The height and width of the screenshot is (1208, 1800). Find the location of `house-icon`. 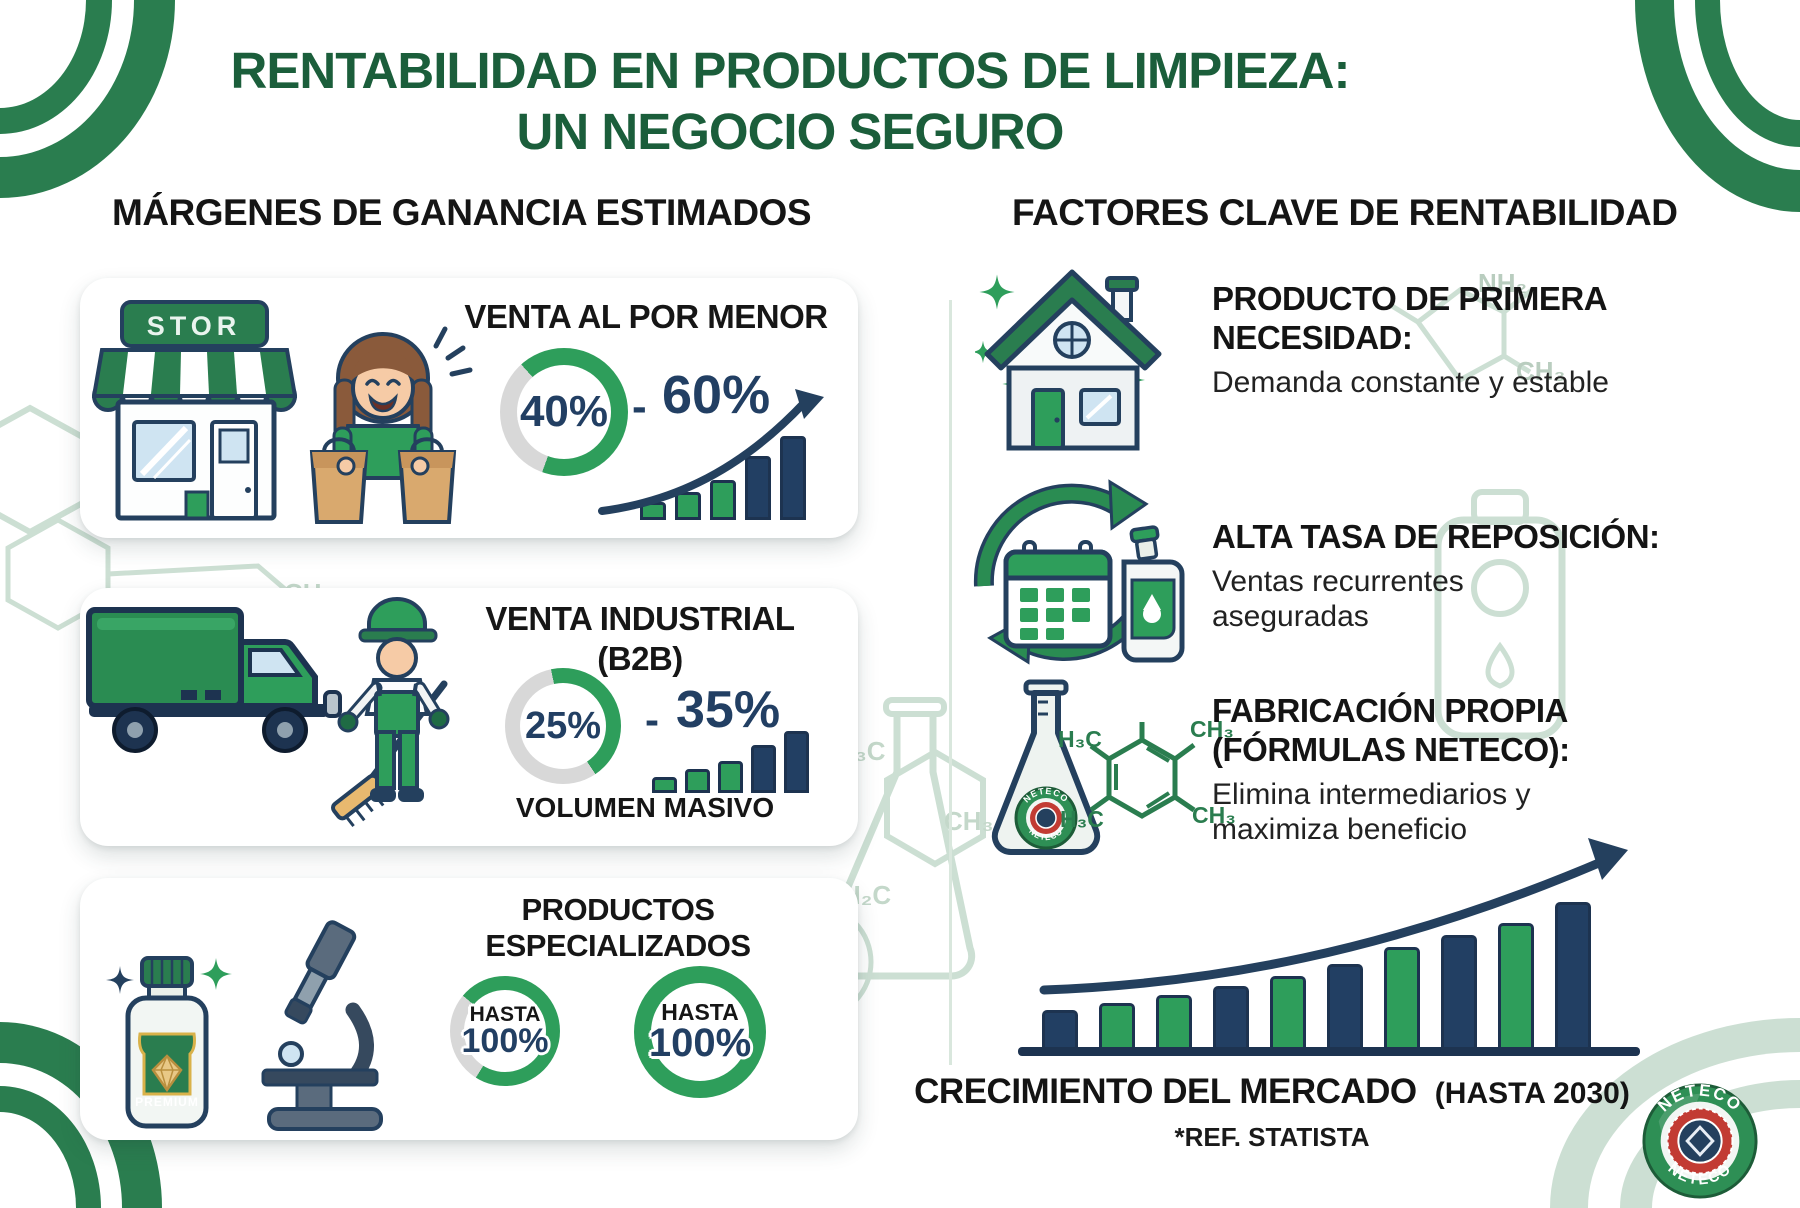

house-icon is located at coordinates (1068, 360).